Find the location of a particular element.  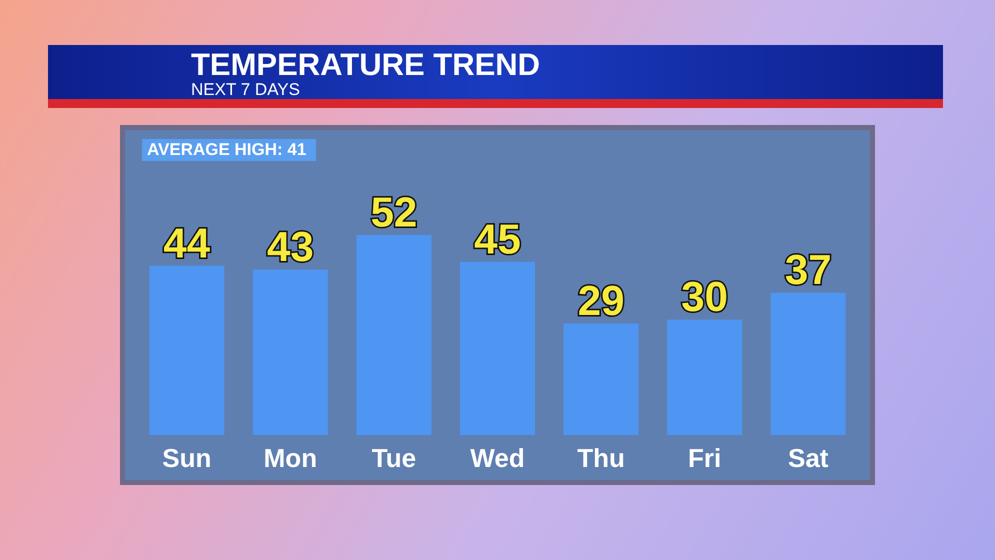

data-label: 44 is located at coordinates (187, 242).